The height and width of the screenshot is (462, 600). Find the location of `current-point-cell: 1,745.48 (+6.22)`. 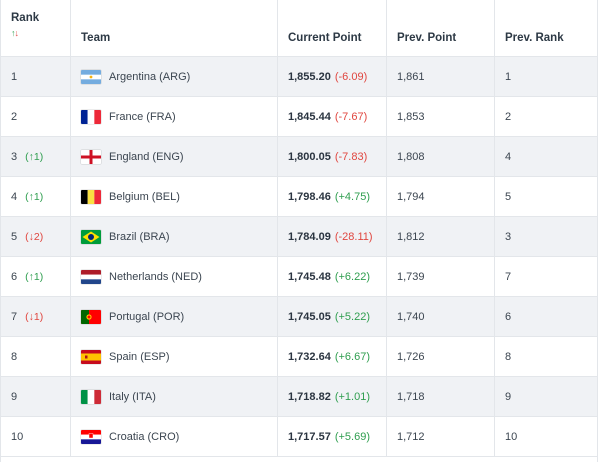

current-point-cell: 1,745.48 (+6.22) is located at coordinates (331, 276).